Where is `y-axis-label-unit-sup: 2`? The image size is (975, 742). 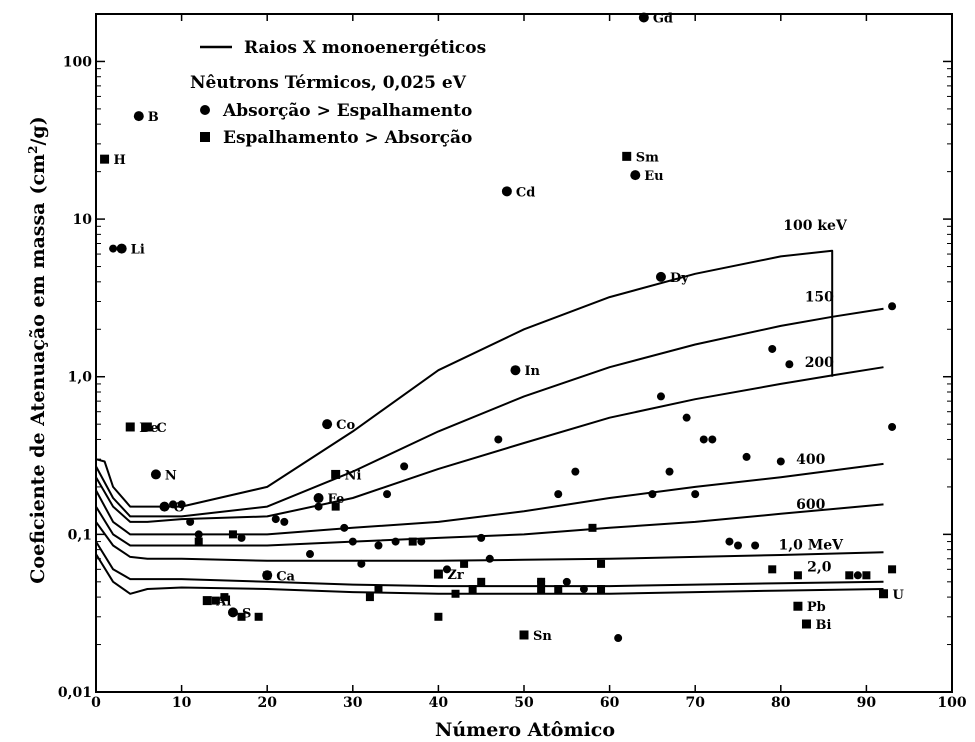
y-axis-label-unit-sup: 2 is located at coordinates (33, 150).